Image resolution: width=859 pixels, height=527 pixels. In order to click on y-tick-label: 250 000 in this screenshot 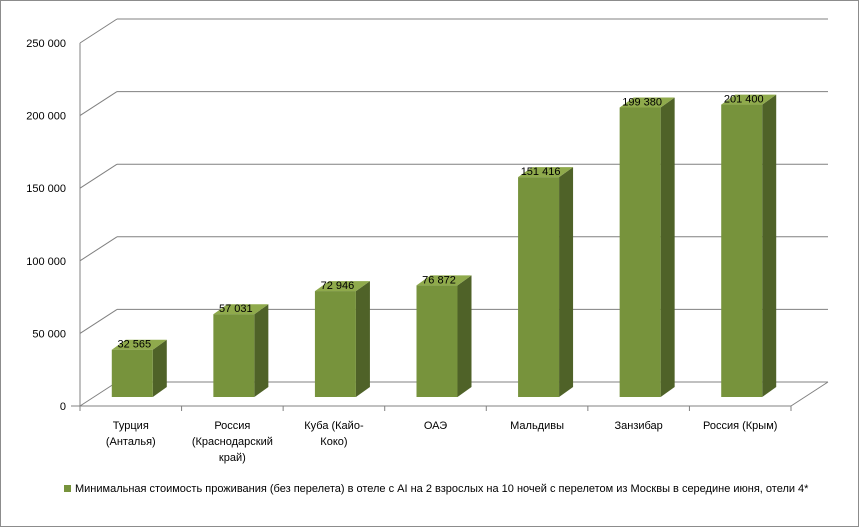, I will do `click(46, 44)`.